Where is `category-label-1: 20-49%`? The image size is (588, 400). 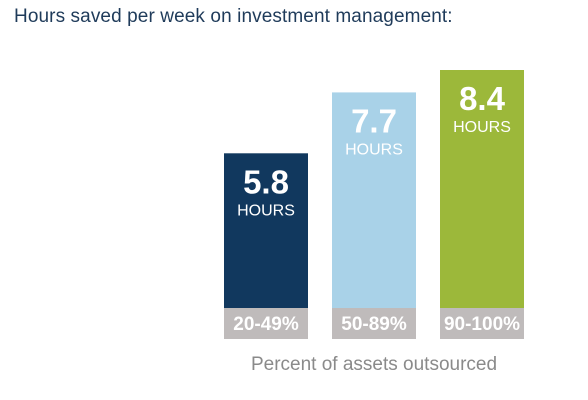 category-label-1: 20-49% is located at coordinates (266, 324).